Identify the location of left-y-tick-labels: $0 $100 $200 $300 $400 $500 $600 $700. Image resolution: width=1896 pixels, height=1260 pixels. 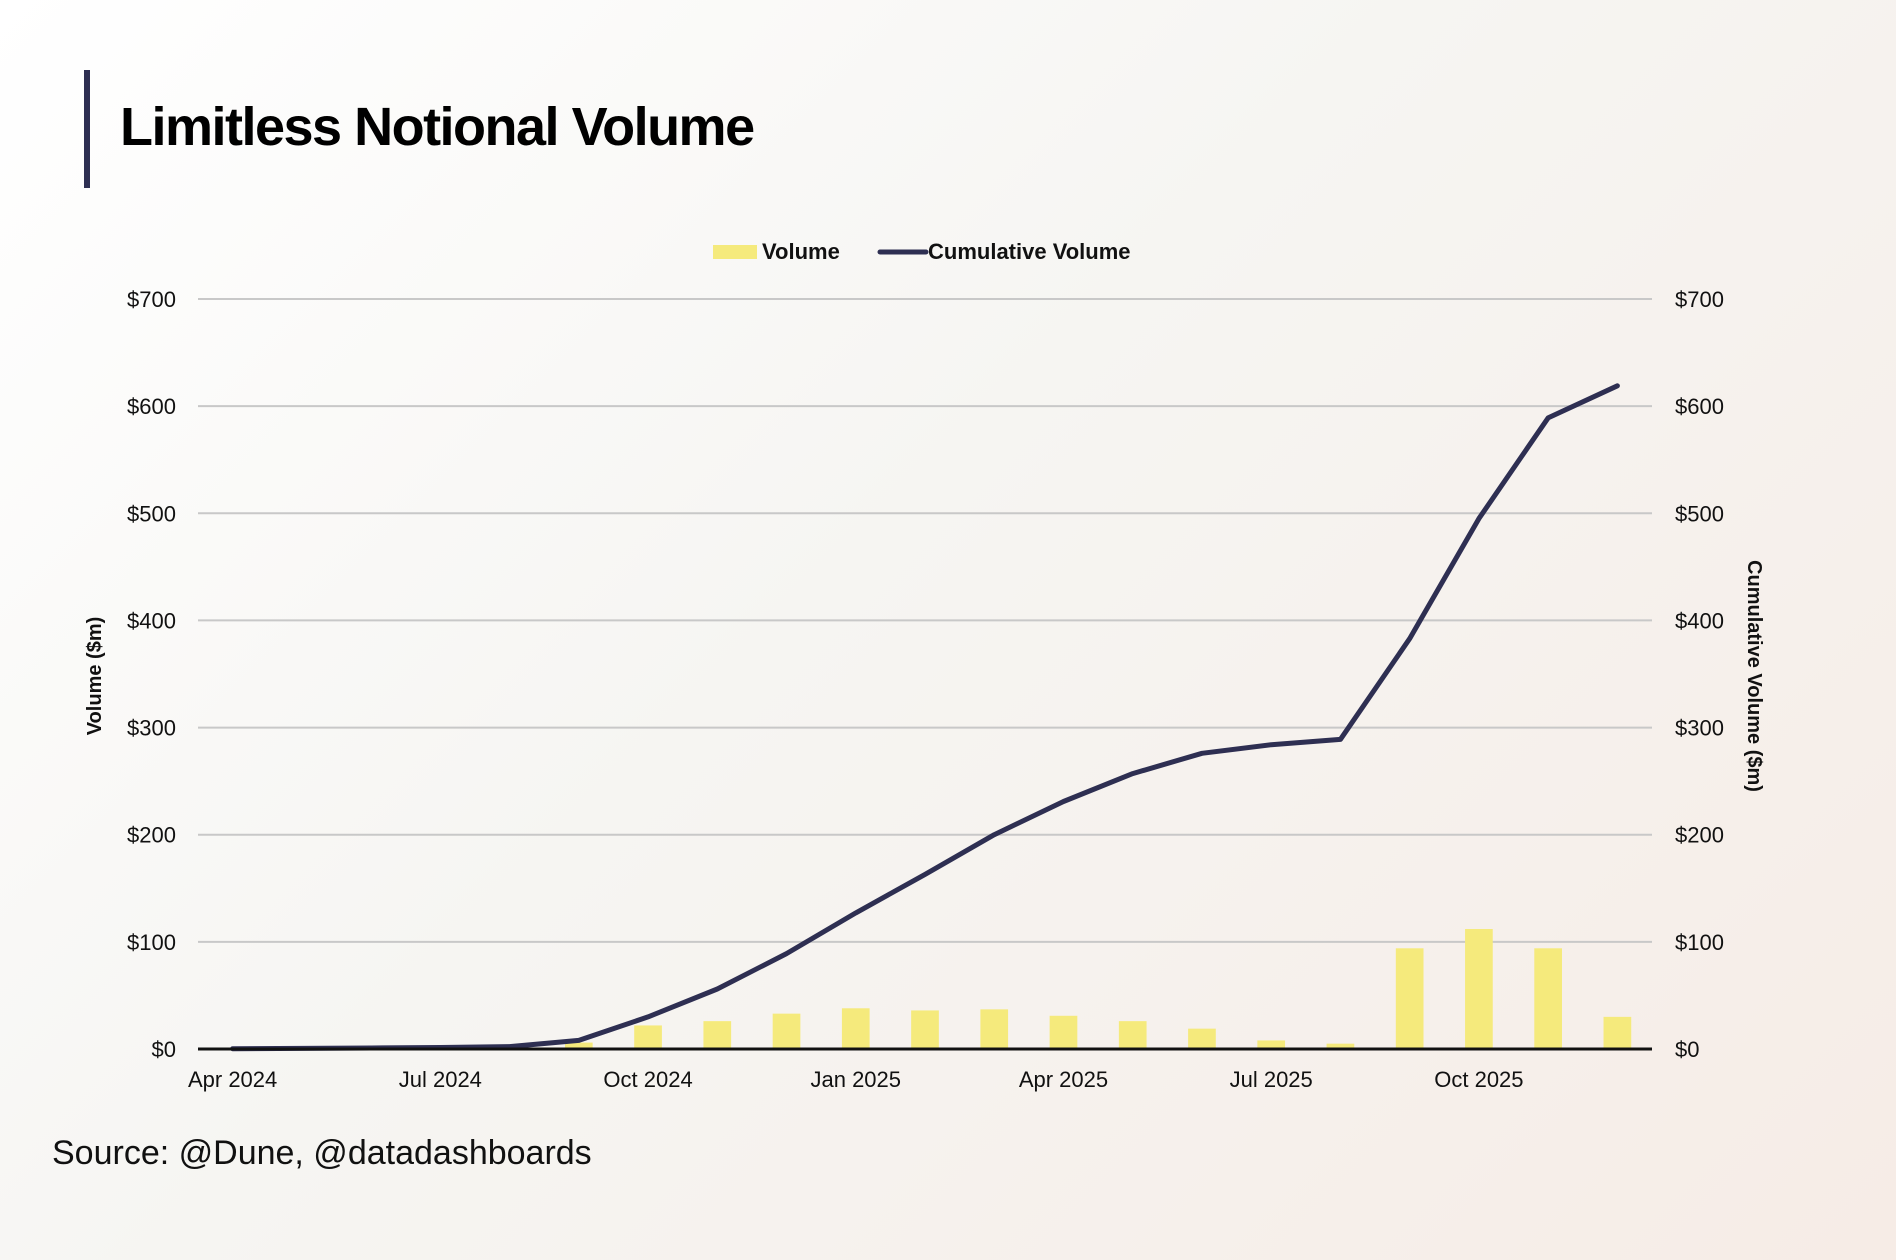
(151, 674).